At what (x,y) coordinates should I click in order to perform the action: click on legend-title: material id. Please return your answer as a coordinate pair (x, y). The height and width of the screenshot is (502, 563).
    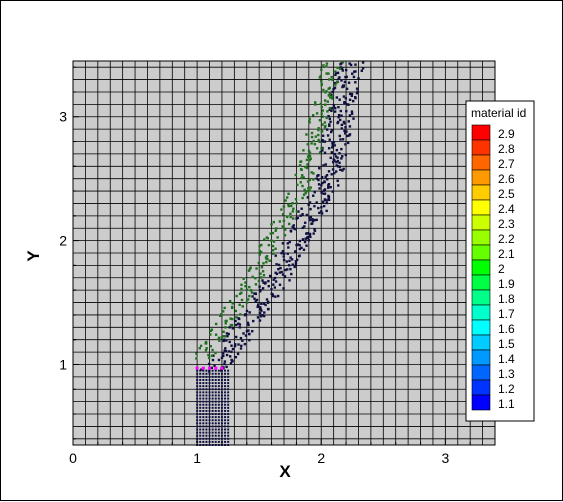
    Looking at the image, I should click on (498, 113).